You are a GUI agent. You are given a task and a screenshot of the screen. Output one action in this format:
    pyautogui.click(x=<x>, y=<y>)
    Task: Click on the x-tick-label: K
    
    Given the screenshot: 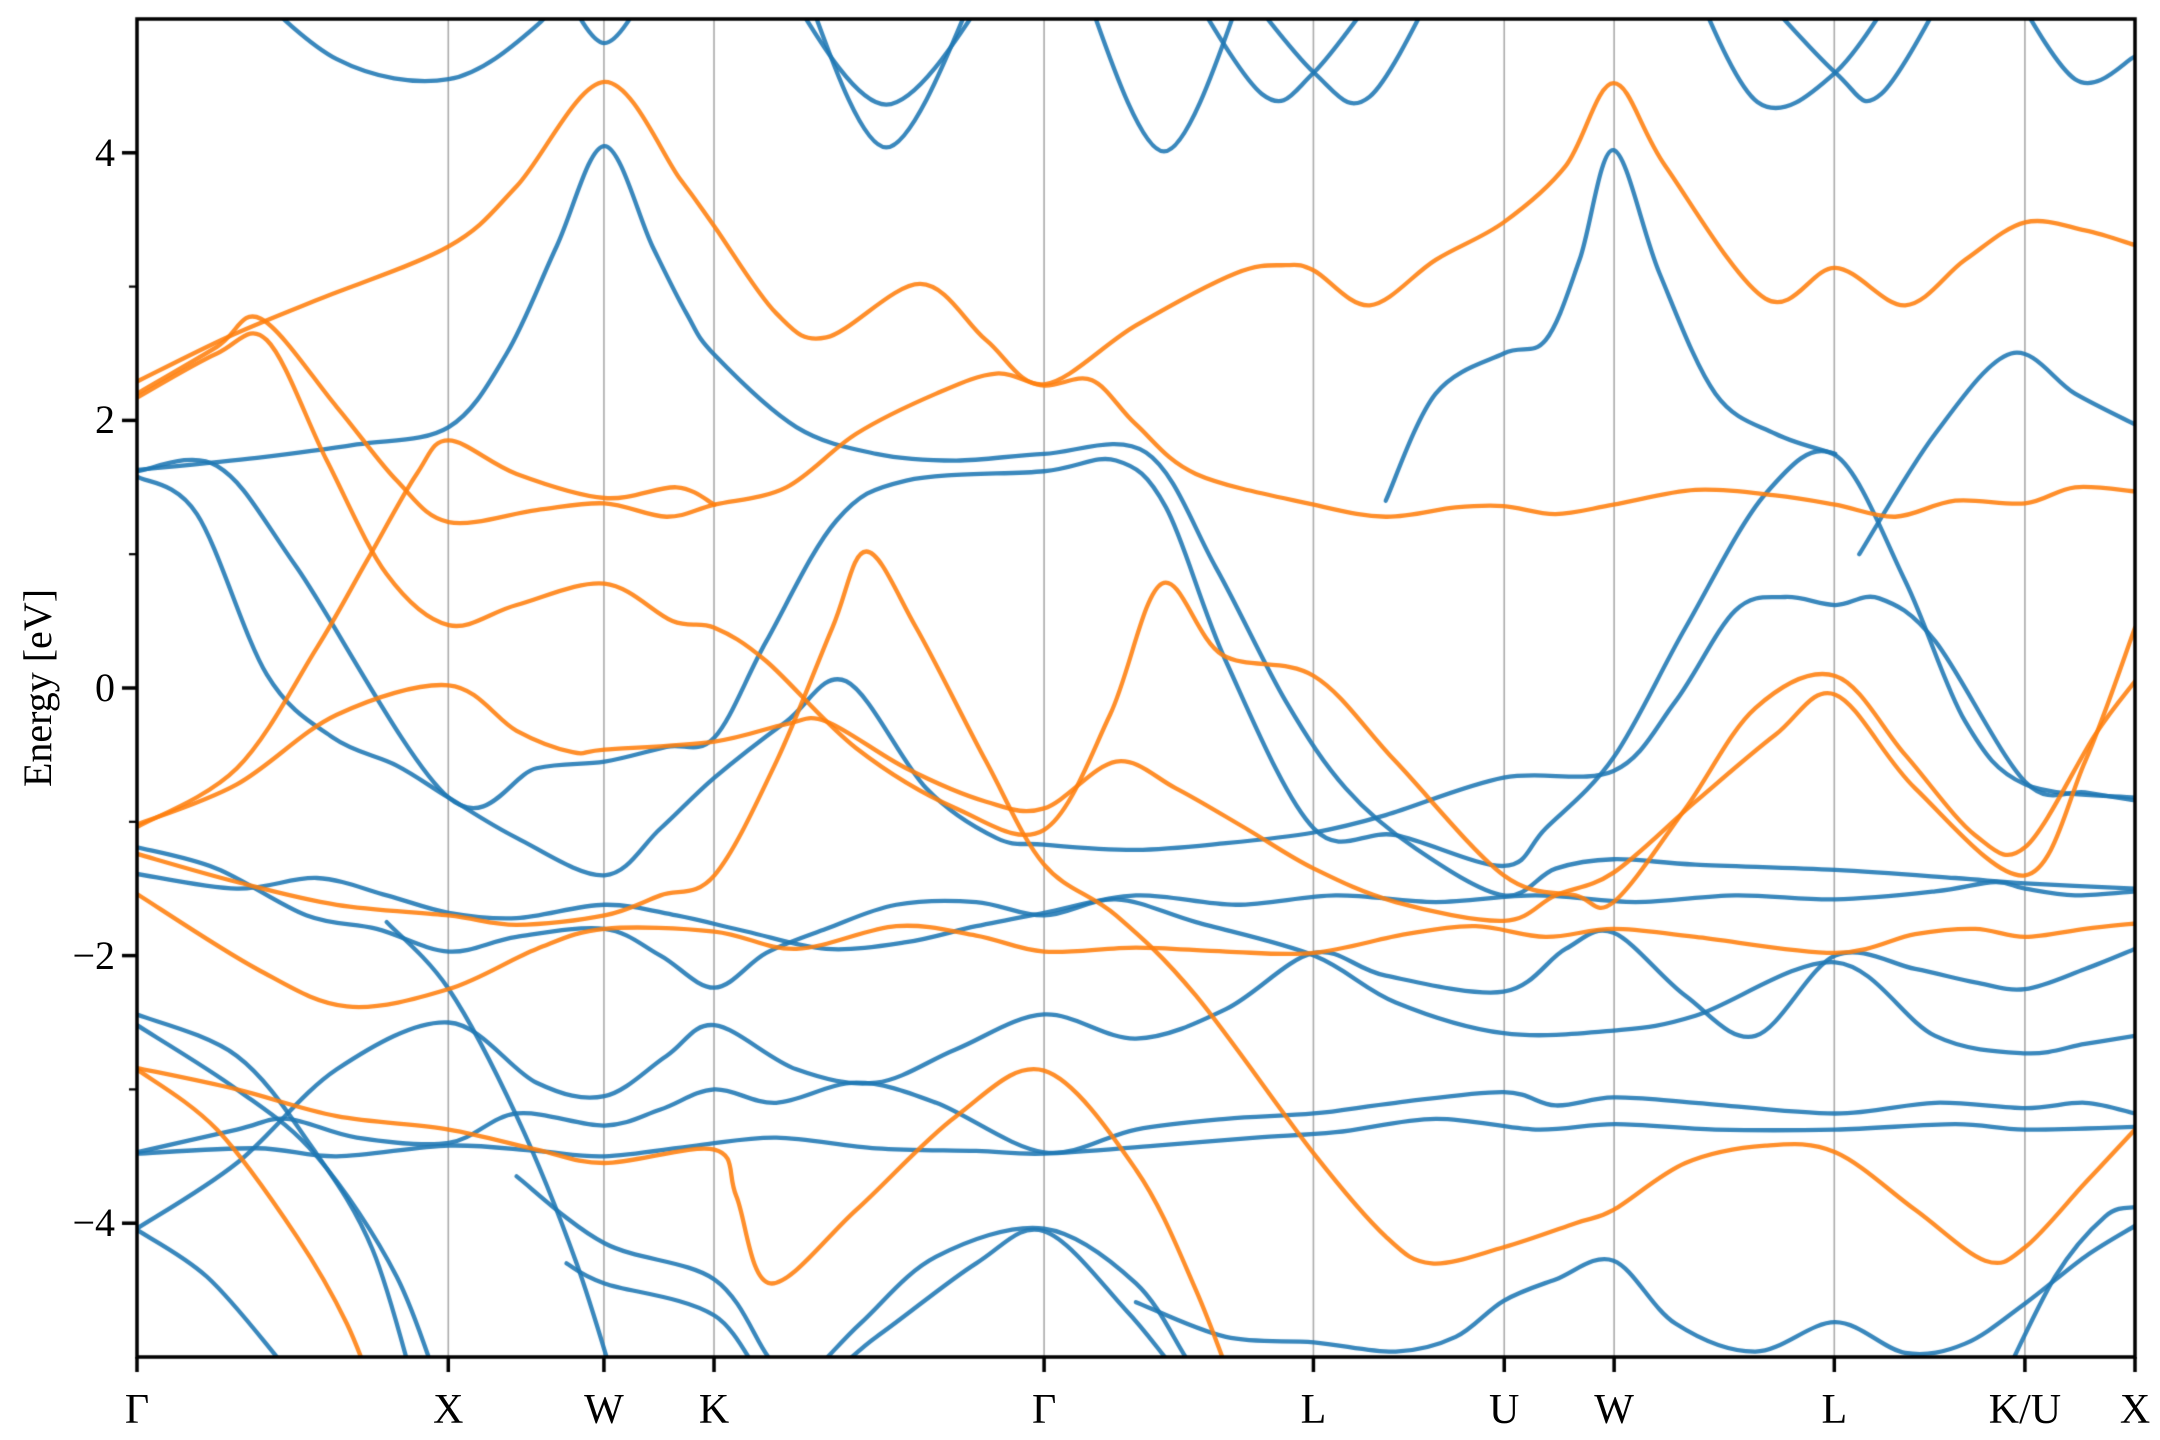 What is the action you would take?
    pyautogui.click(x=714, y=1410)
    